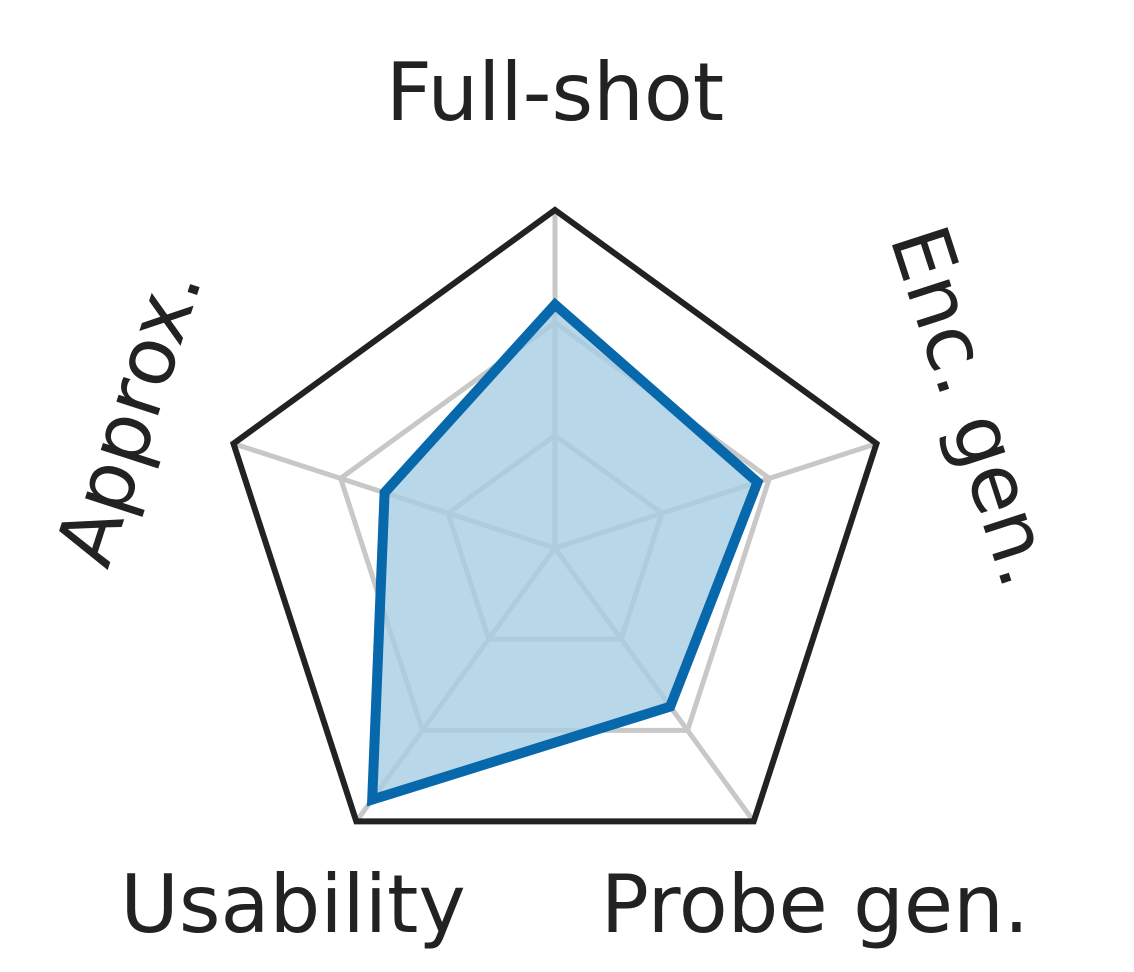  What do you see at coordinates (292, 904) in the screenshot?
I see `axis-label-usability: Usability` at bounding box center [292, 904].